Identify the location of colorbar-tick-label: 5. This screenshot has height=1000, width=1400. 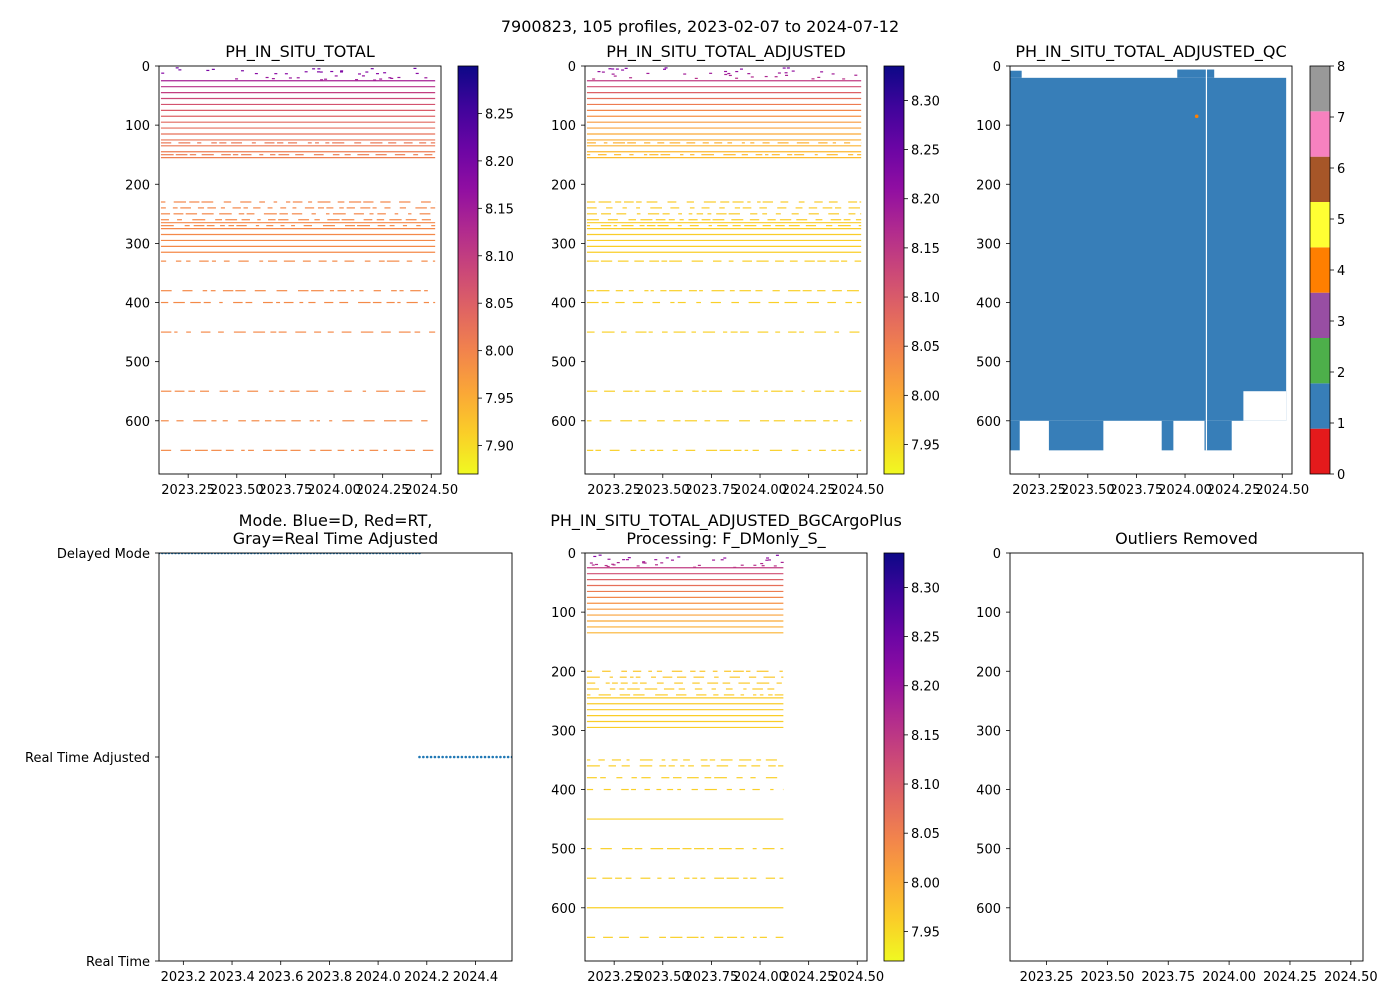
(1341, 220).